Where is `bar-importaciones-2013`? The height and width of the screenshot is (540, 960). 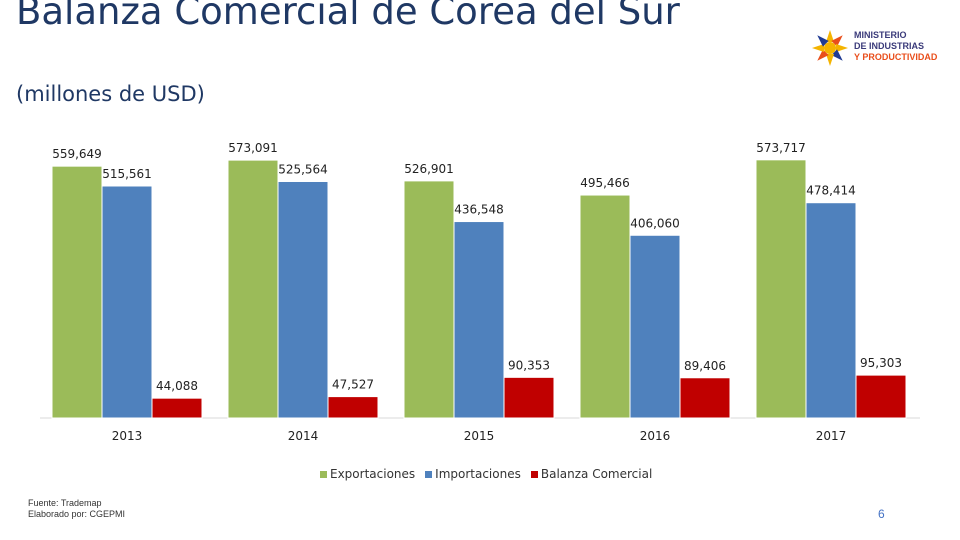 bar-importaciones-2013 is located at coordinates (127, 302).